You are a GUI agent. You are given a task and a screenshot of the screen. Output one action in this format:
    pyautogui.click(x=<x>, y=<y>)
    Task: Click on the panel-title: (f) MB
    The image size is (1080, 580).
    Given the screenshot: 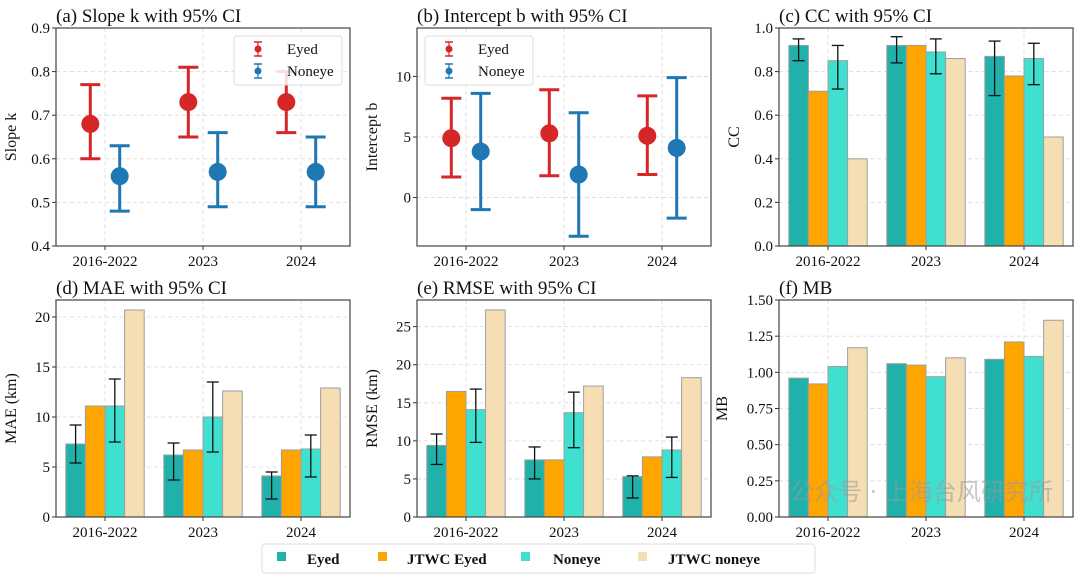 What is the action you would take?
    pyautogui.click(x=805, y=288)
    